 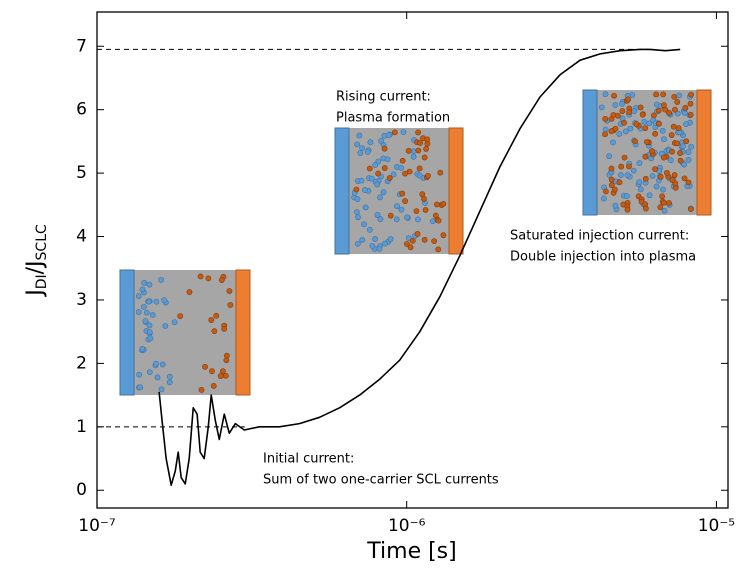 What do you see at coordinates (81, 46) in the screenshot?
I see `y-tick-label: 7` at bounding box center [81, 46].